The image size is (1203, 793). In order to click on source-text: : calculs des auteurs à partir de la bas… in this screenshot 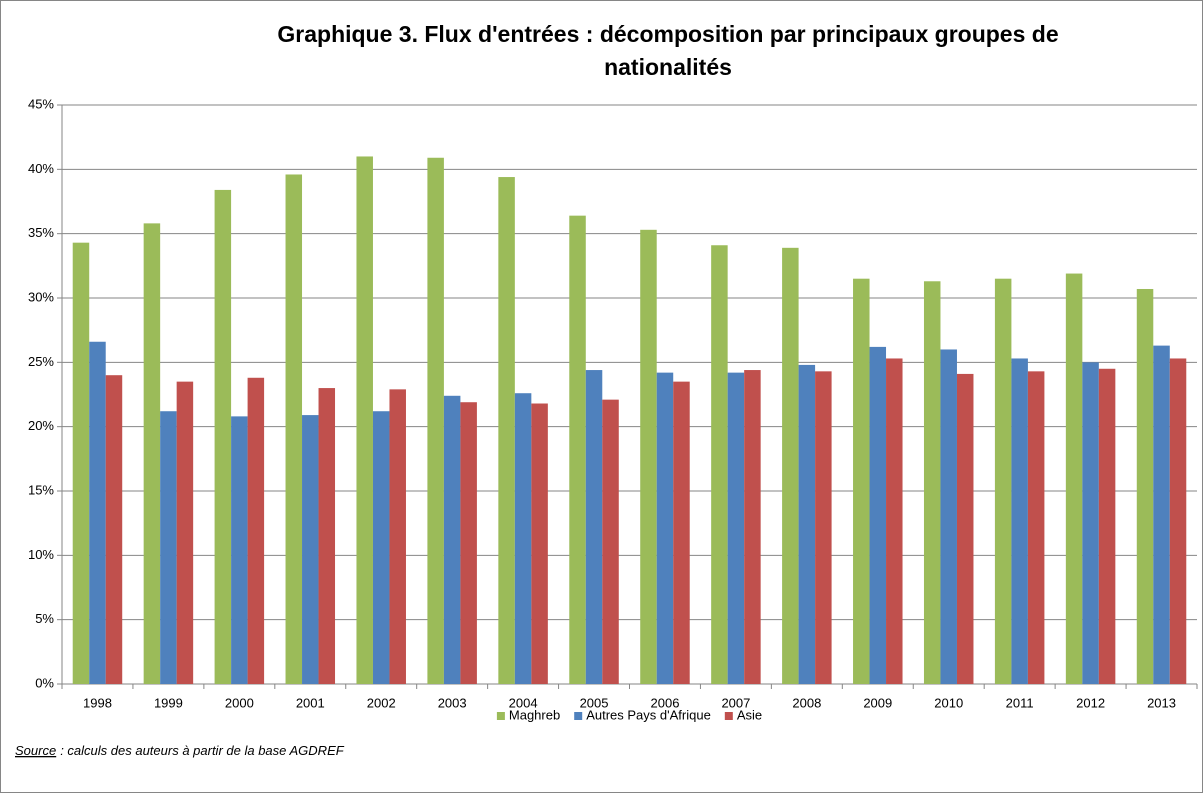, I will do `click(202, 750)`.